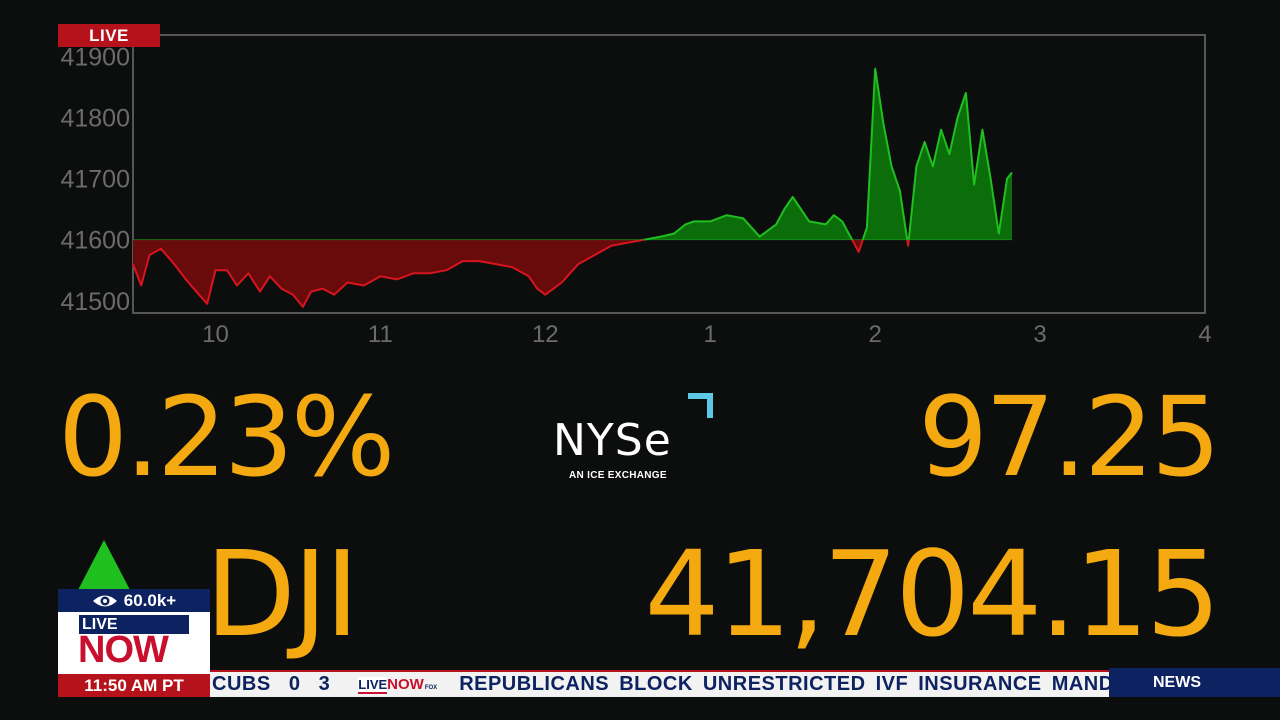  What do you see at coordinates (104, 600) in the screenshot?
I see `eye-icon` at bounding box center [104, 600].